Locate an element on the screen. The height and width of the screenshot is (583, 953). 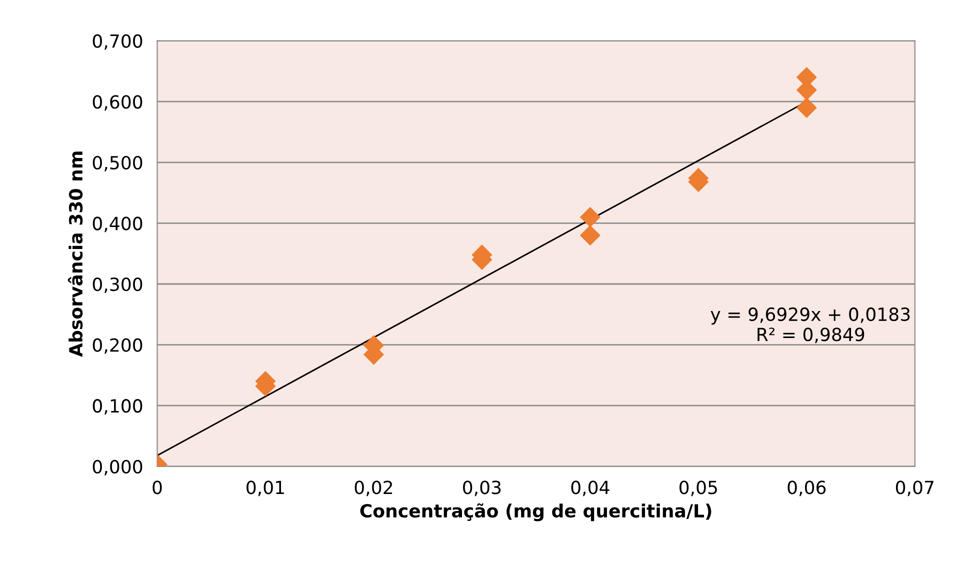
y-tick-label: 0,200 is located at coordinates (117, 346).